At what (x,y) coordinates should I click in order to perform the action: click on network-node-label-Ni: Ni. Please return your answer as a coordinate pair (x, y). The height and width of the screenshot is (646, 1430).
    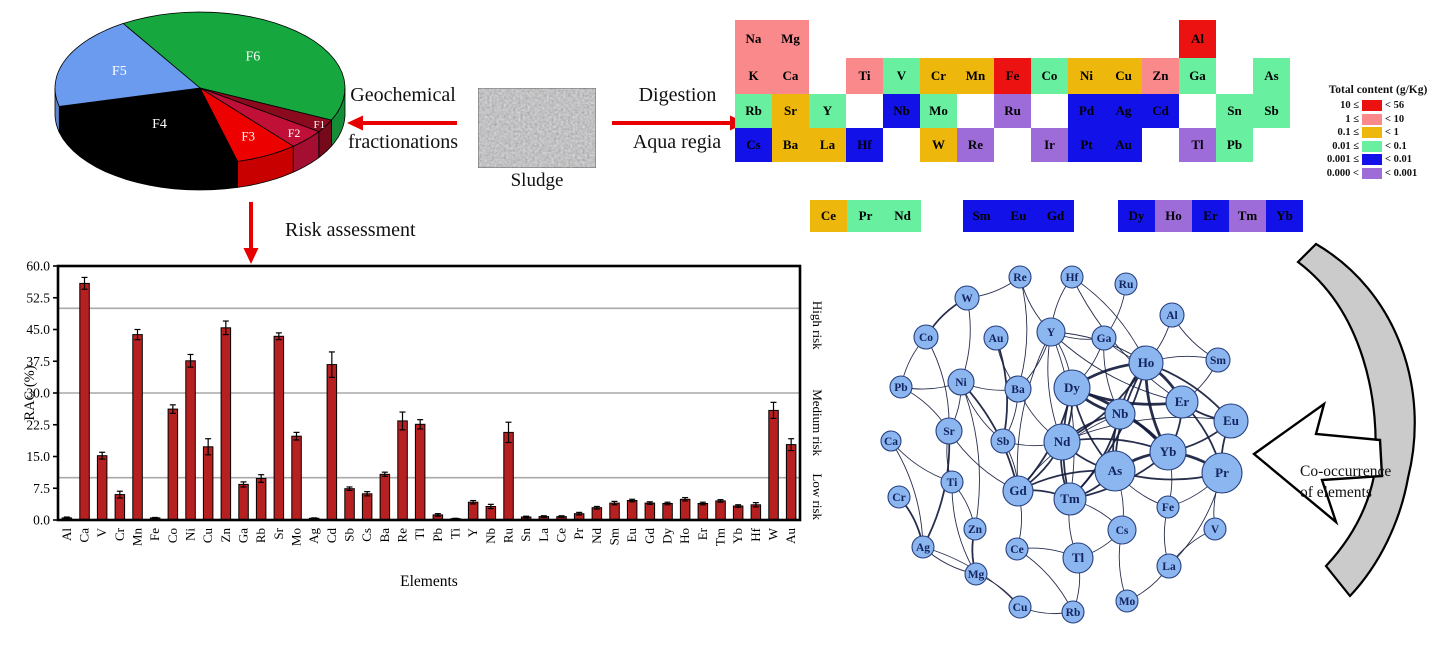
    Looking at the image, I should click on (961, 383).